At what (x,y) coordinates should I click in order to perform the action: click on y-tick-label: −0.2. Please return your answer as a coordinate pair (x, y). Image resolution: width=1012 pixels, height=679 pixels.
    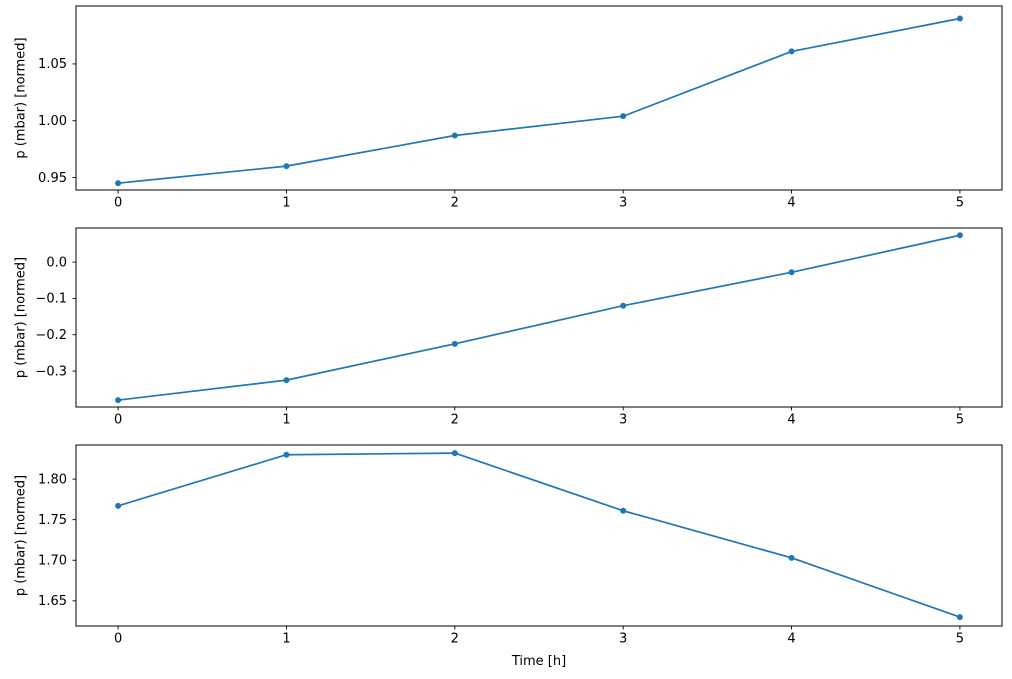
    Looking at the image, I should click on (51, 335).